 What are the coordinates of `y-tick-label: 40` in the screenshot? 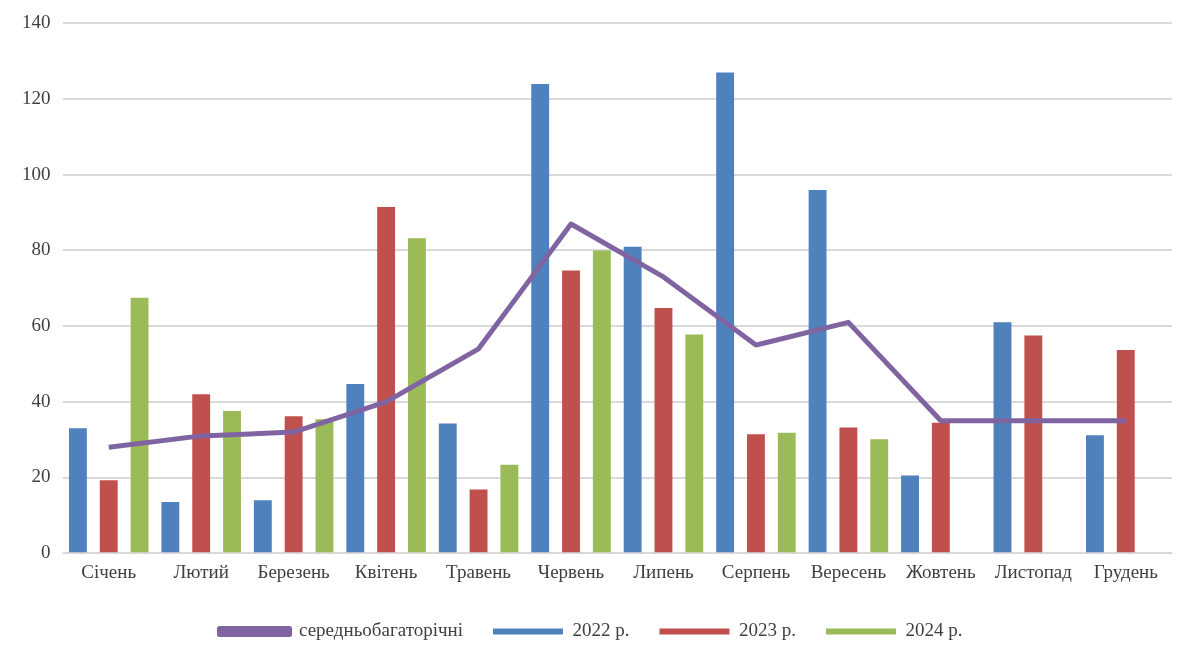 It's located at (41, 400).